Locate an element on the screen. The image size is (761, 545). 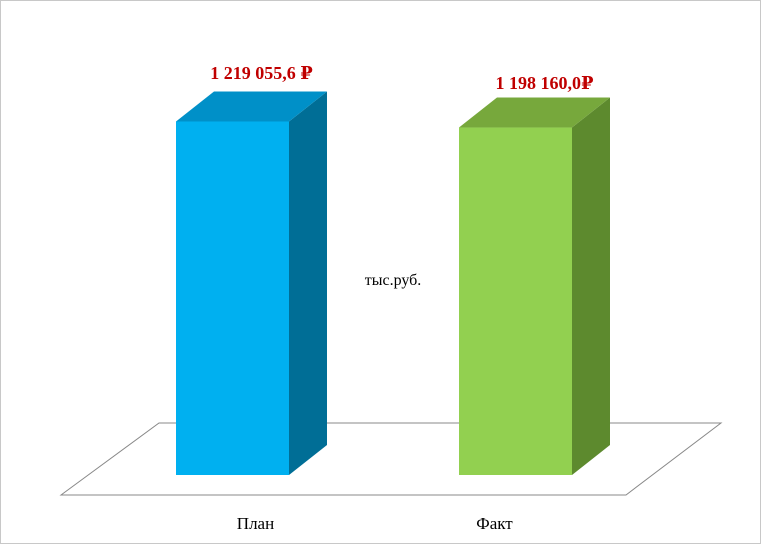
category-label-fact: Факт is located at coordinates (494, 523).